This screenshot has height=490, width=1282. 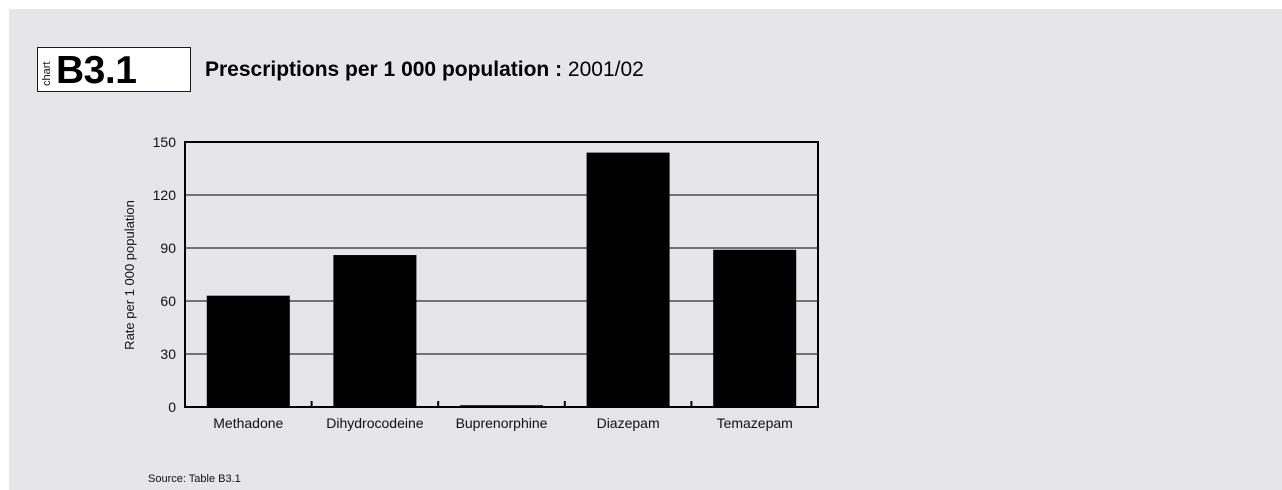 What do you see at coordinates (603, 69) in the screenshot?
I see `chart-title-period: 2001/02` at bounding box center [603, 69].